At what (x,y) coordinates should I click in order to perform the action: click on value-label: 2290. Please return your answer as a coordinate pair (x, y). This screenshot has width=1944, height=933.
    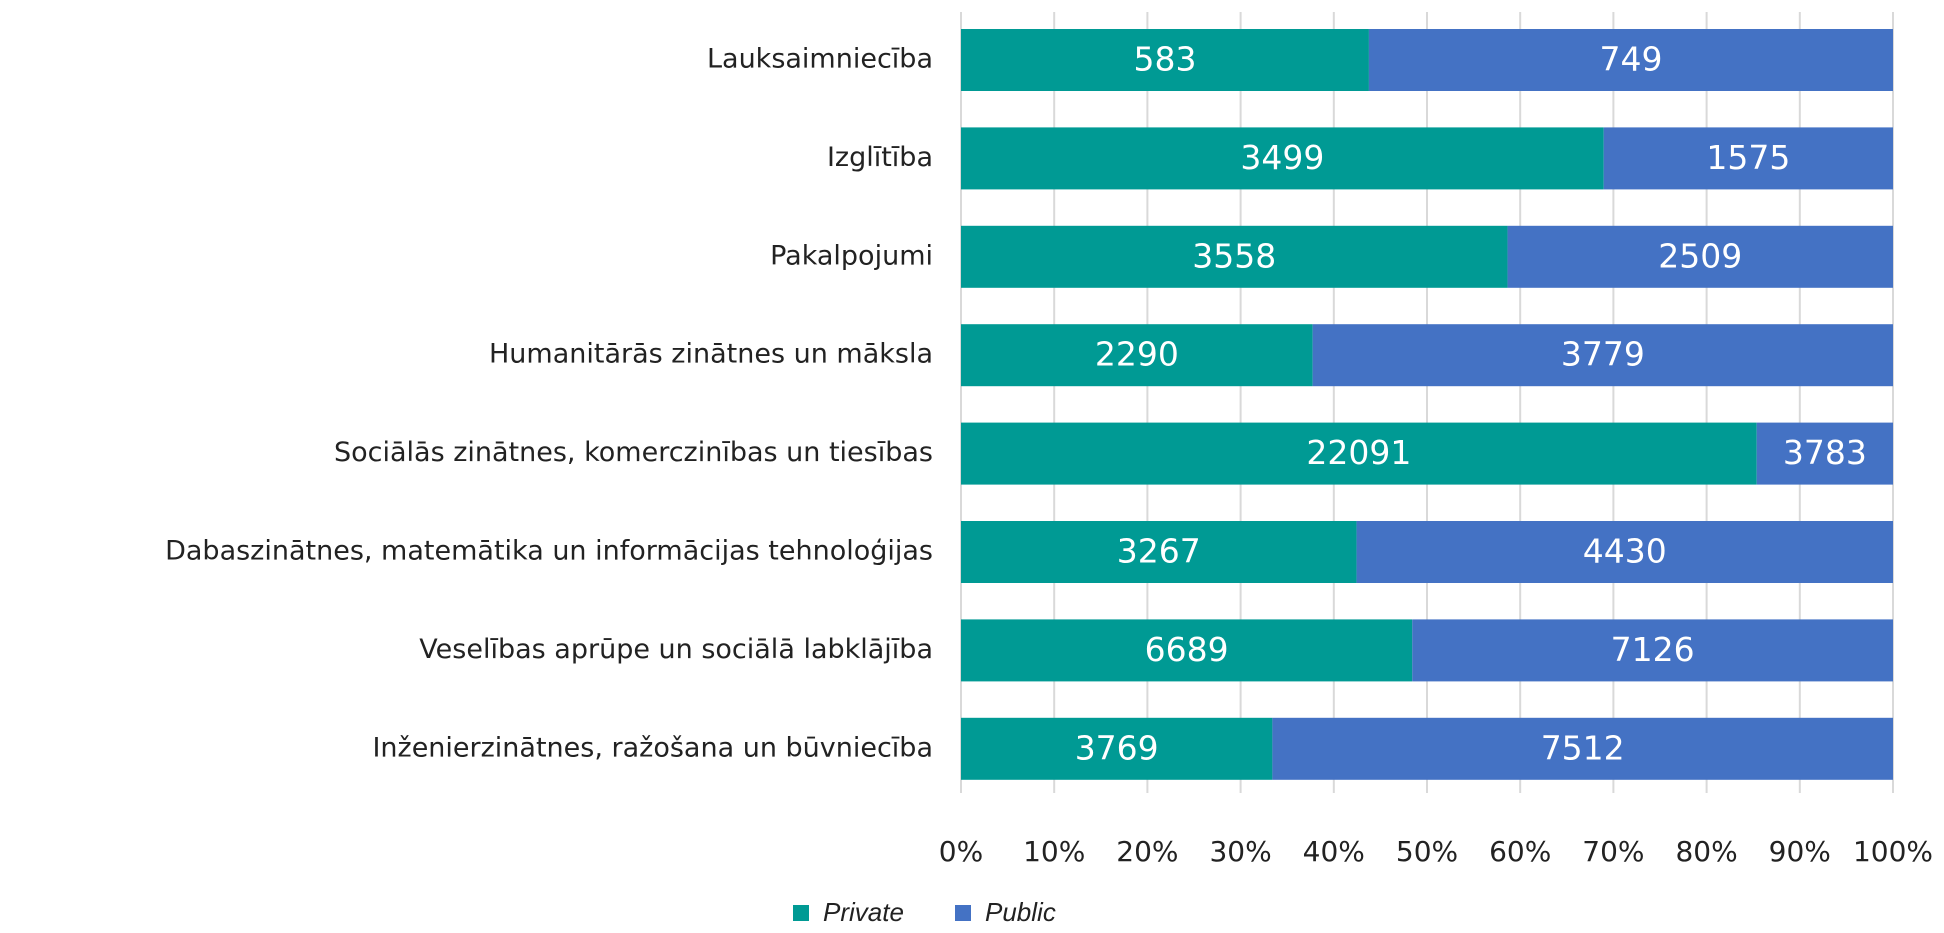
    Looking at the image, I should click on (1137, 354).